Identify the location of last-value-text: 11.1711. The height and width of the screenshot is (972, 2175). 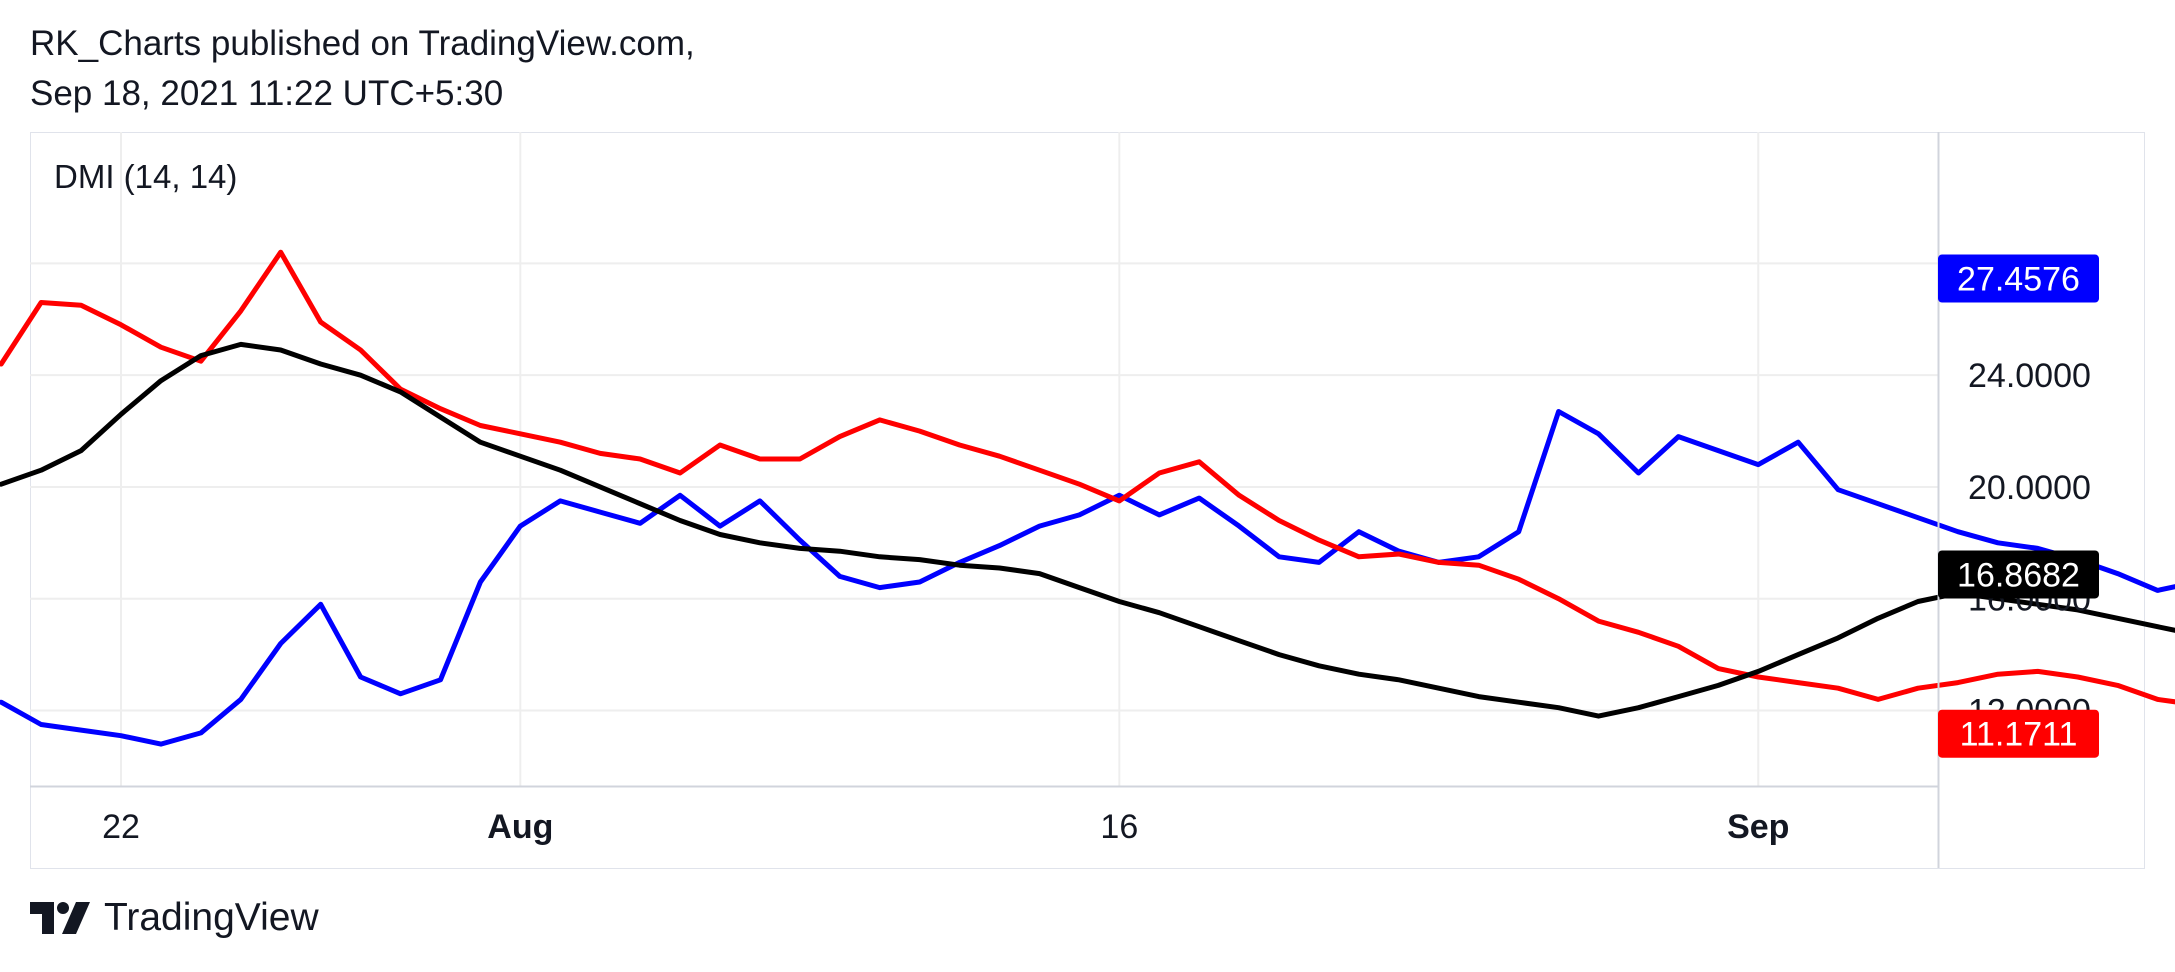
(2019, 735).